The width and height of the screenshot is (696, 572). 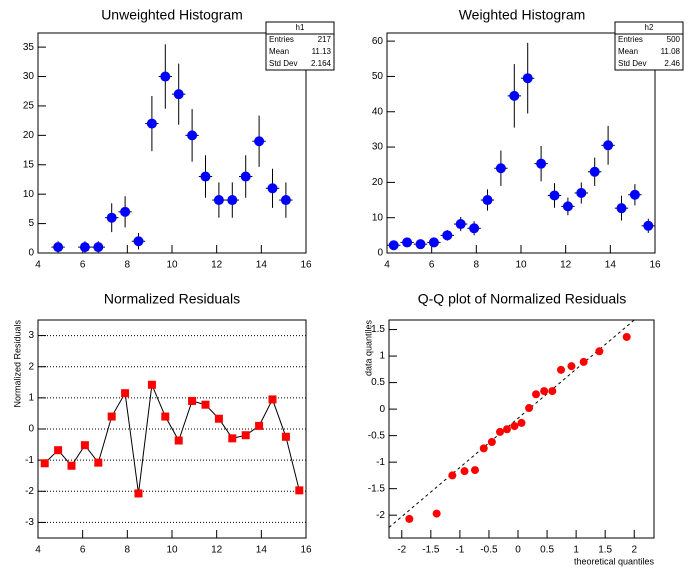 I want to click on stats-value: 500, so click(x=674, y=39).